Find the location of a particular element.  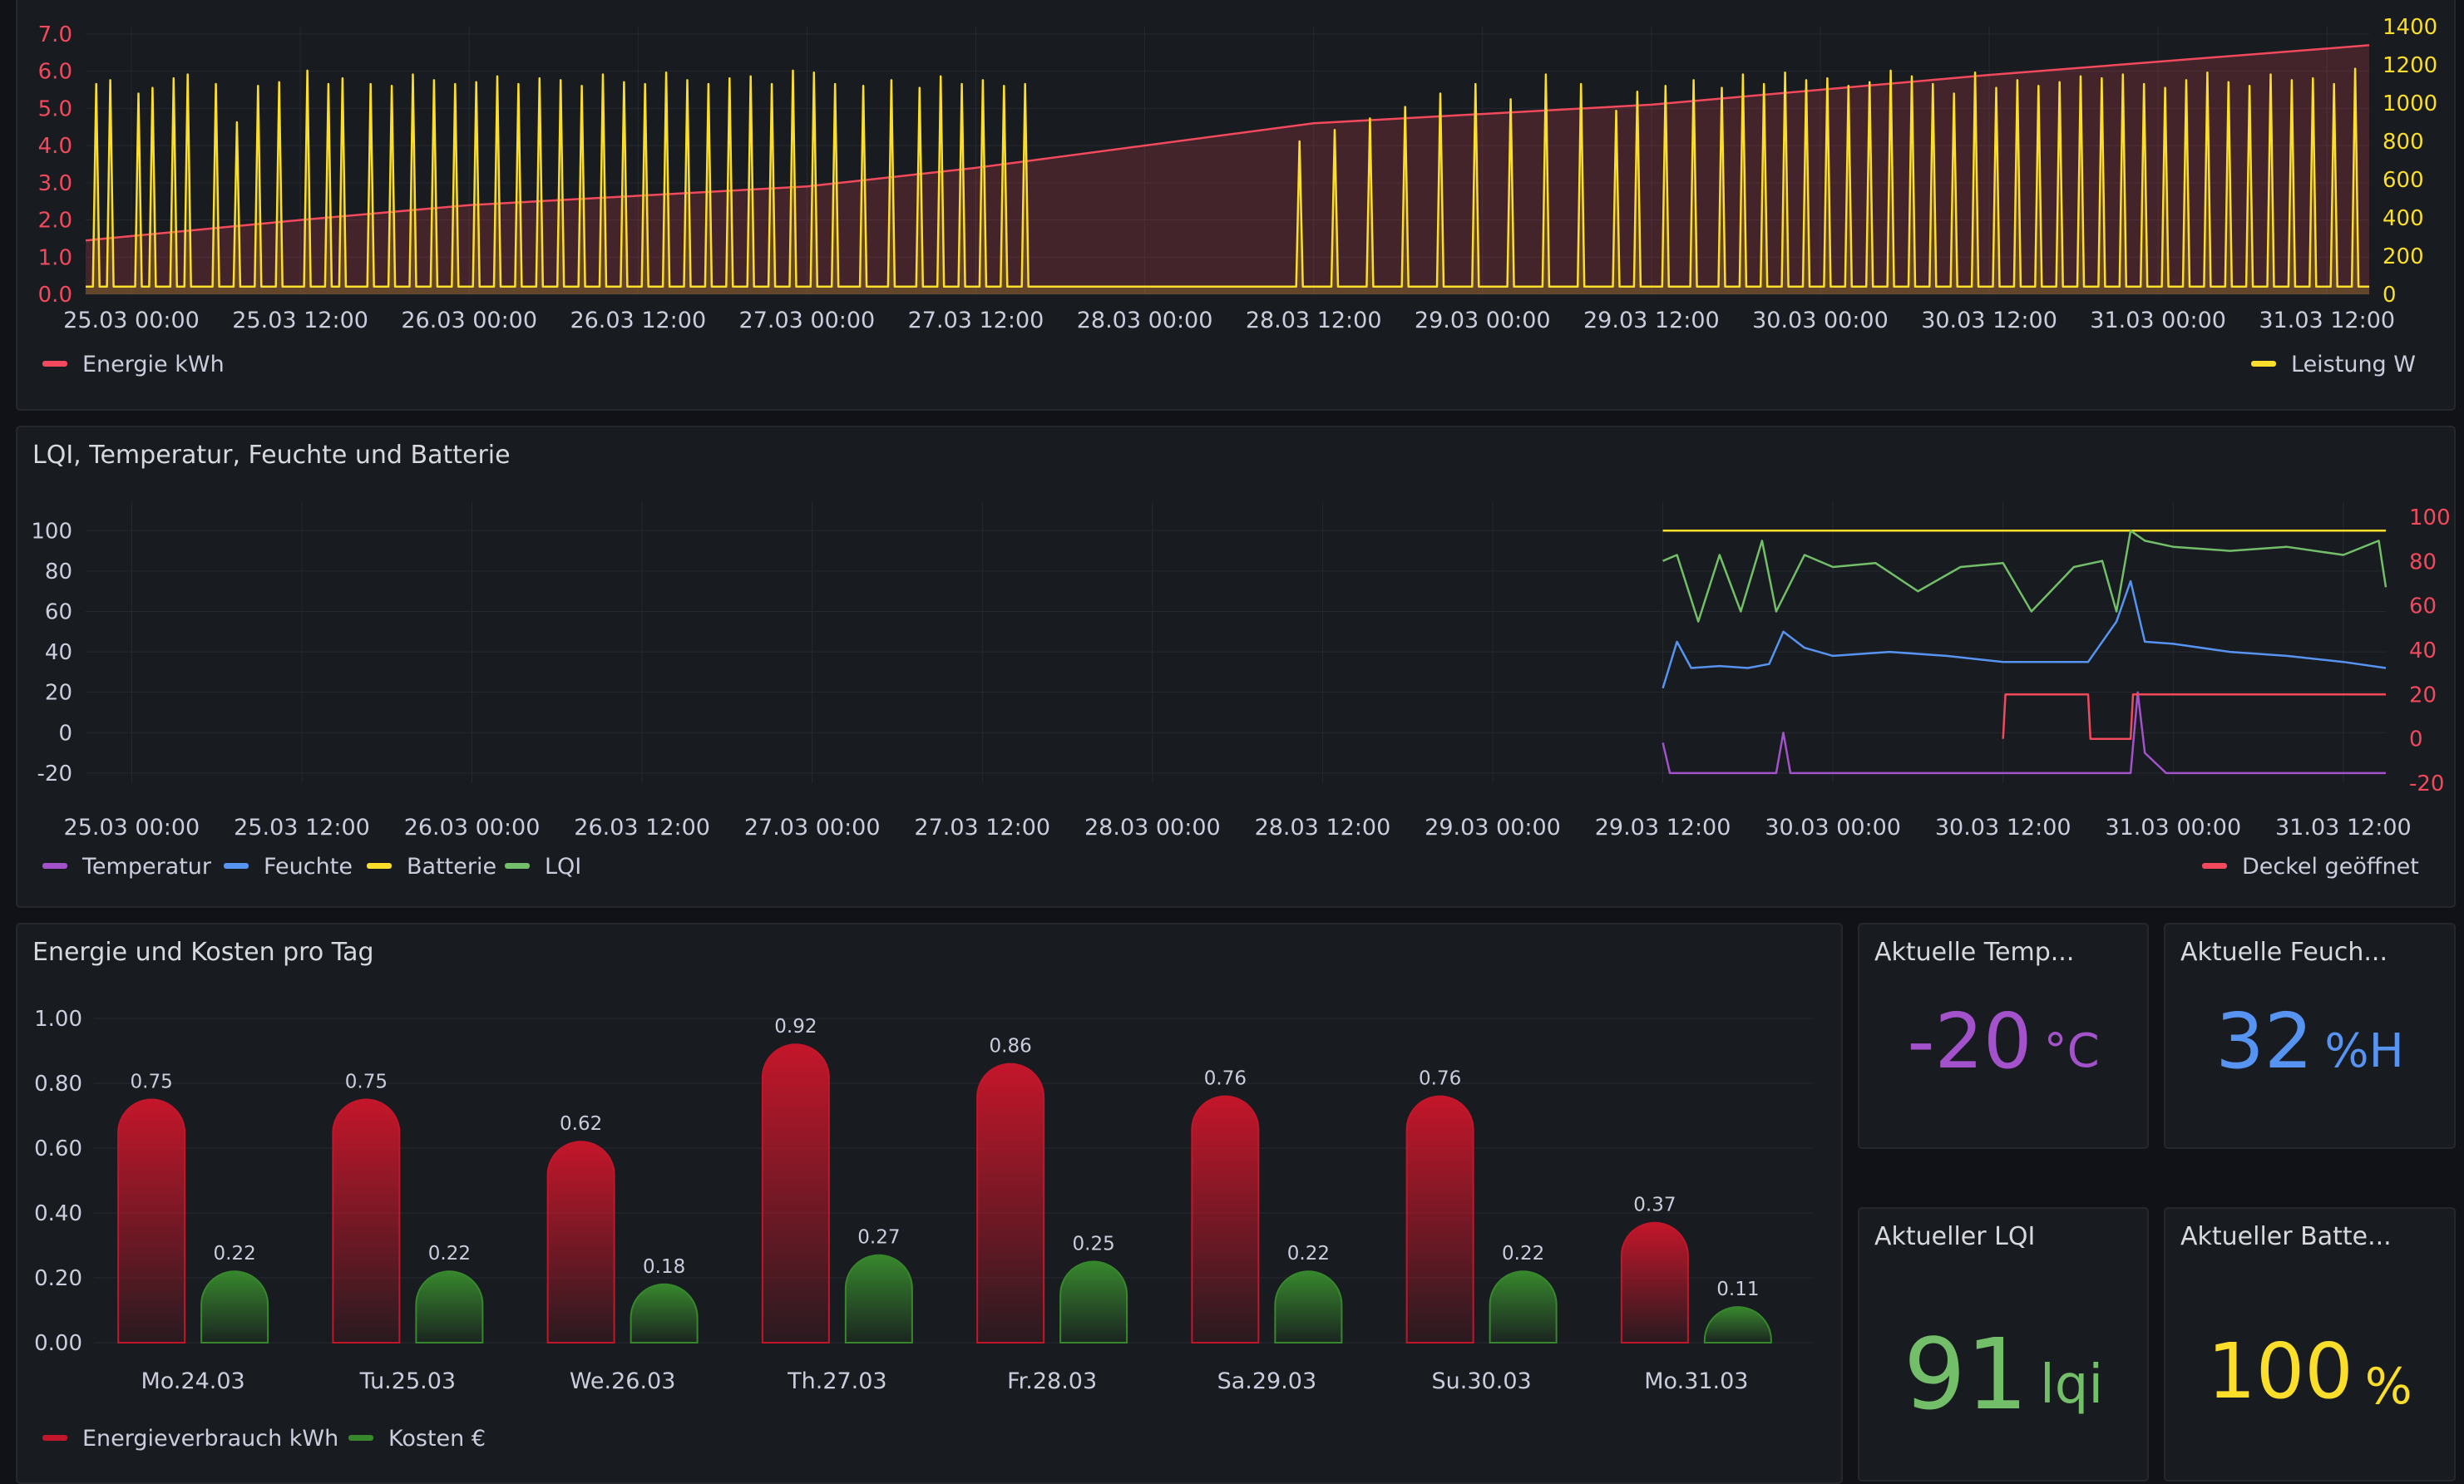

y-tick-label-left: 100 is located at coordinates (51, 531).